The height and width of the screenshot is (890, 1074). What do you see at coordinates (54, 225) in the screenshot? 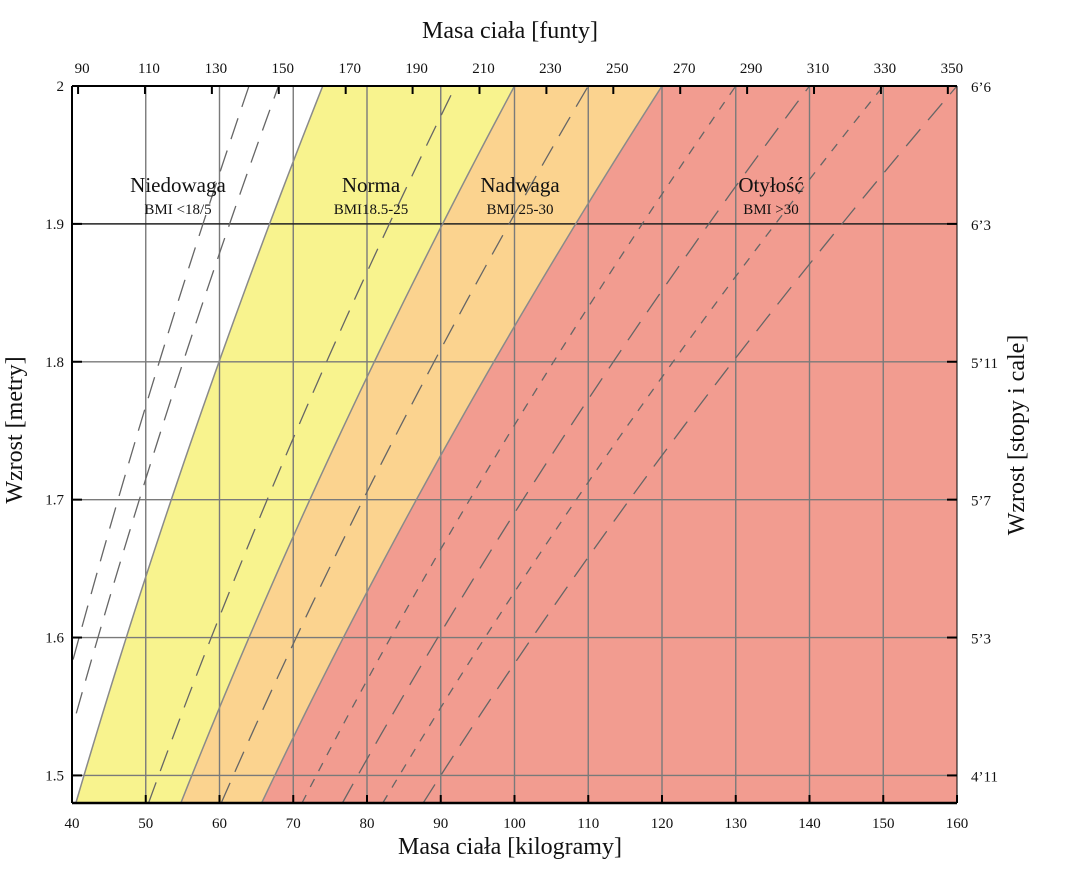
I see `y-tick-label: 1.9` at bounding box center [54, 225].